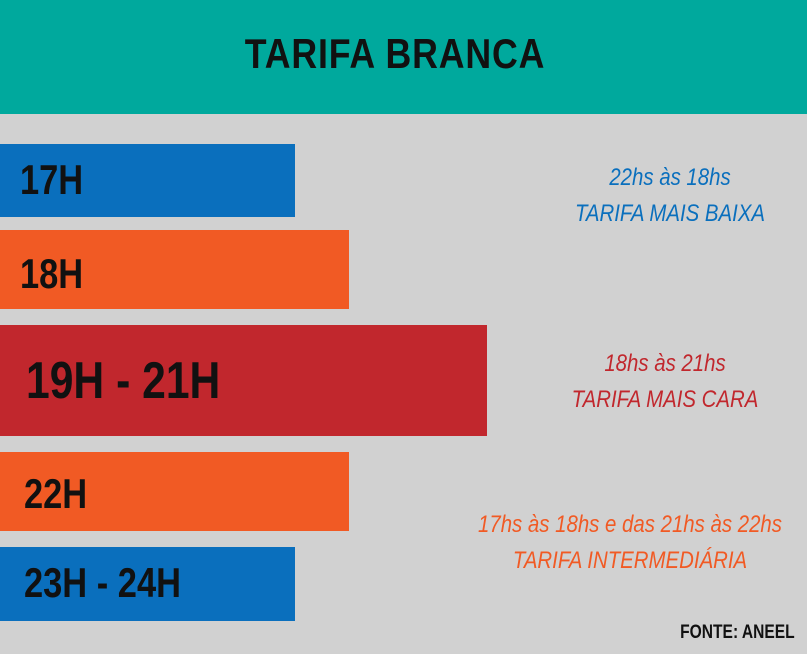 The width and height of the screenshot is (807, 654). Describe the element at coordinates (670, 213) in the screenshot. I see `note-label: TARIFA MAIS BAIXA` at that location.